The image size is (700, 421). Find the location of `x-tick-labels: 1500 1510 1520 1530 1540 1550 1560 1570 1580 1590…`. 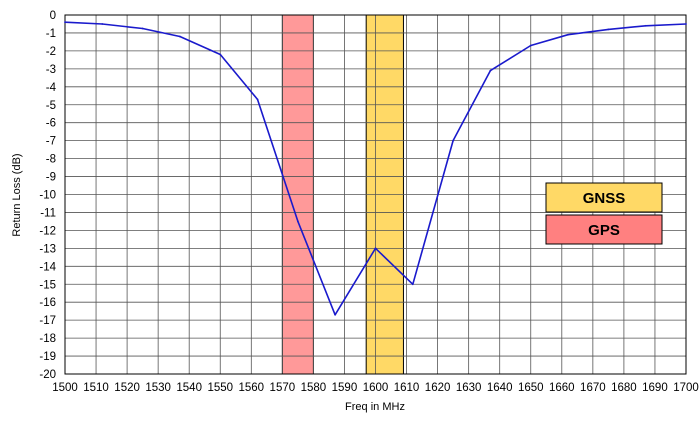

x-tick-labels: 1500 1510 1520 1530 1540 1550 1560 1570 1580 1590… is located at coordinates (375, 388).